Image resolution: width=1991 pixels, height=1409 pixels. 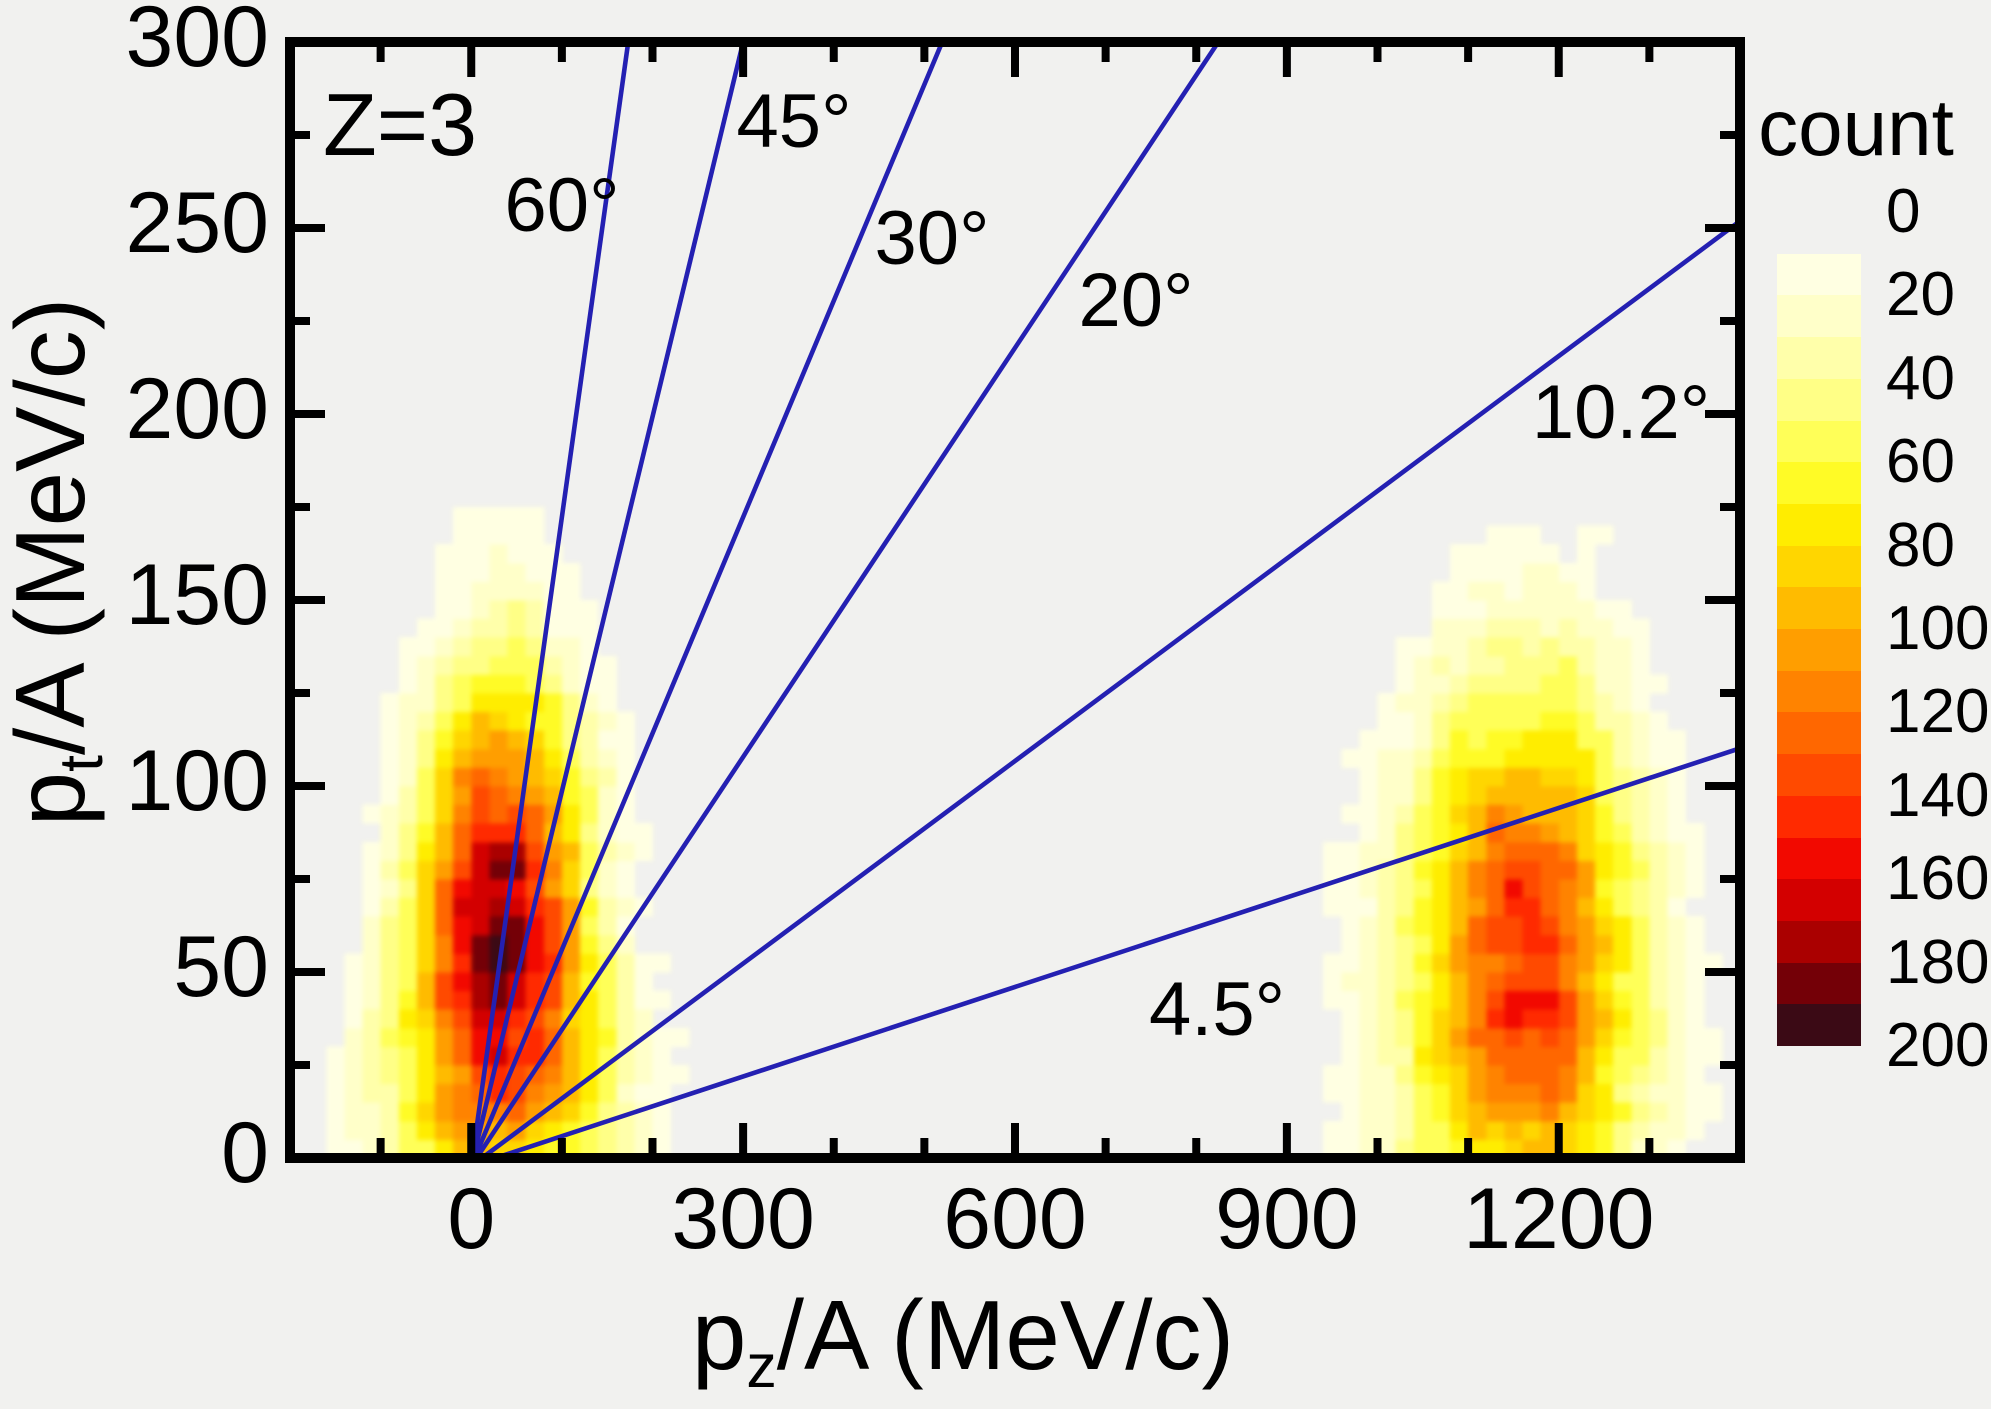 What do you see at coordinates (719, 1335) in the screenshot?
I see `x-axis-symbol: p` at bounding box center [719, 1335].